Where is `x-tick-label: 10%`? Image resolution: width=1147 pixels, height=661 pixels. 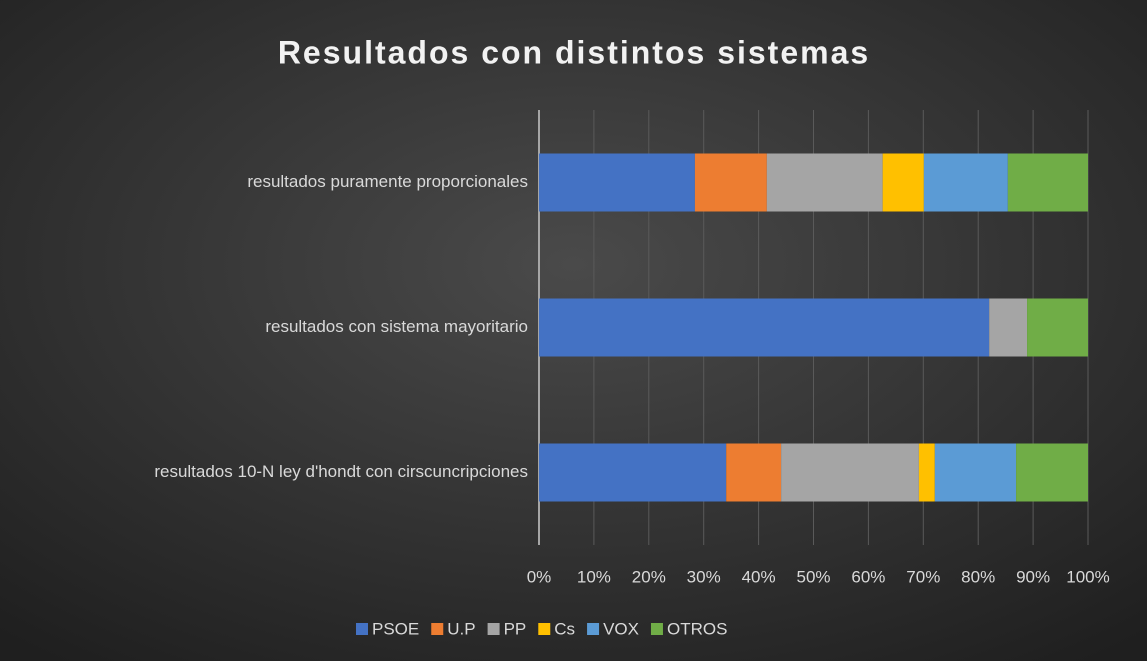
x-tick-label: 10% is located at coordinates (594, 576).